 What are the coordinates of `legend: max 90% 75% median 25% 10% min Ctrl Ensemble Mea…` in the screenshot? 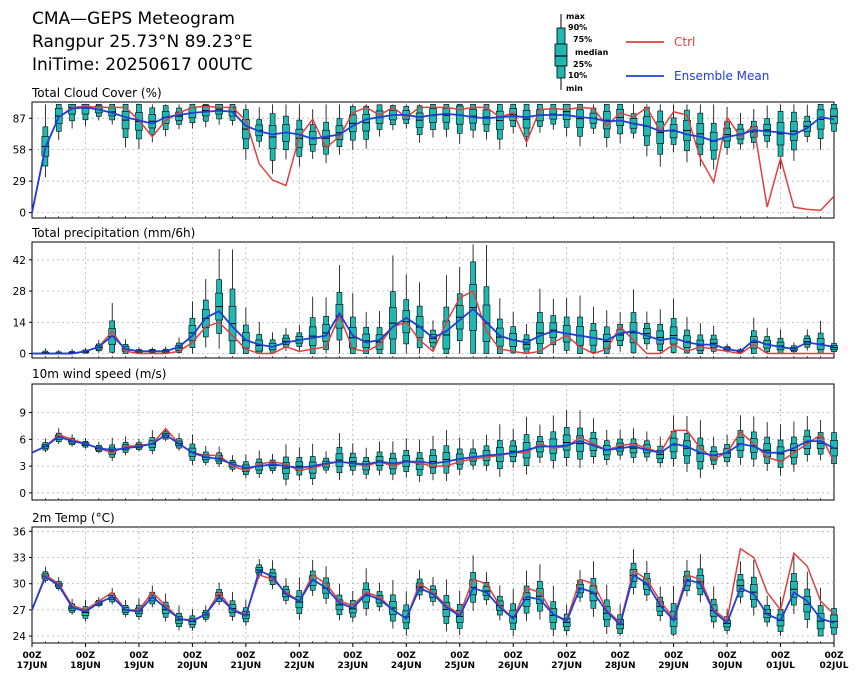 It's located at (661, 52).